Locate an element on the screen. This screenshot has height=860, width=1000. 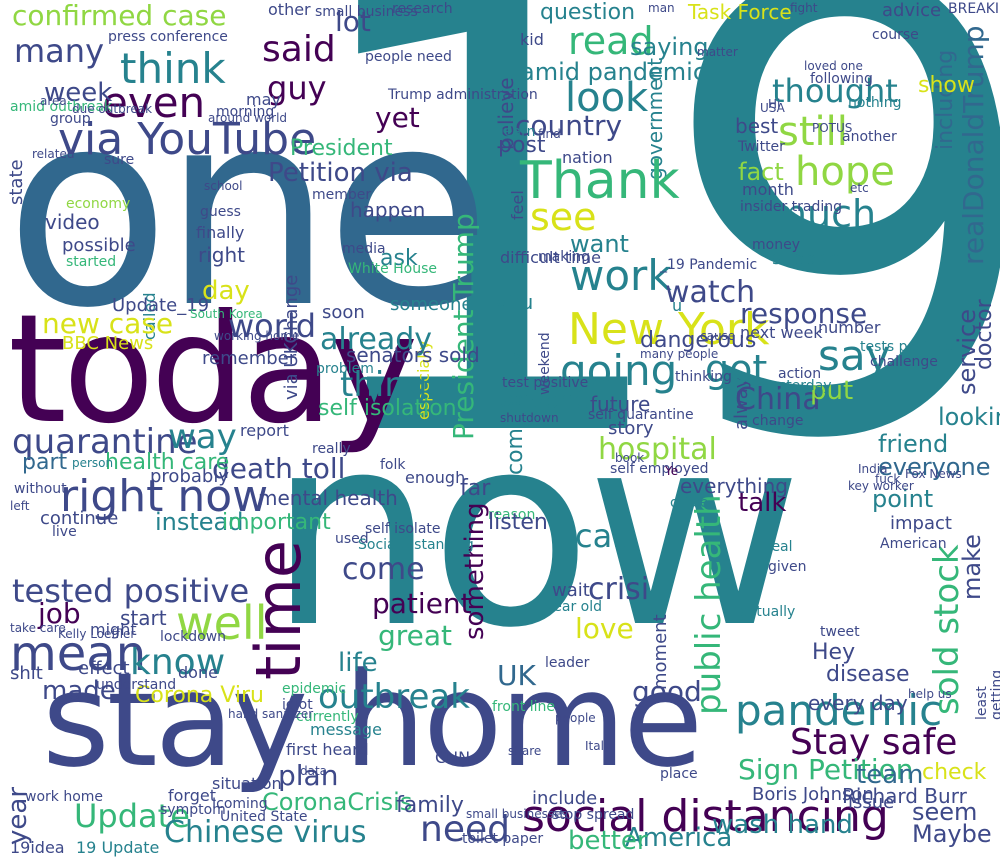
cloud-word: people need is located at coordinates (408, 57).